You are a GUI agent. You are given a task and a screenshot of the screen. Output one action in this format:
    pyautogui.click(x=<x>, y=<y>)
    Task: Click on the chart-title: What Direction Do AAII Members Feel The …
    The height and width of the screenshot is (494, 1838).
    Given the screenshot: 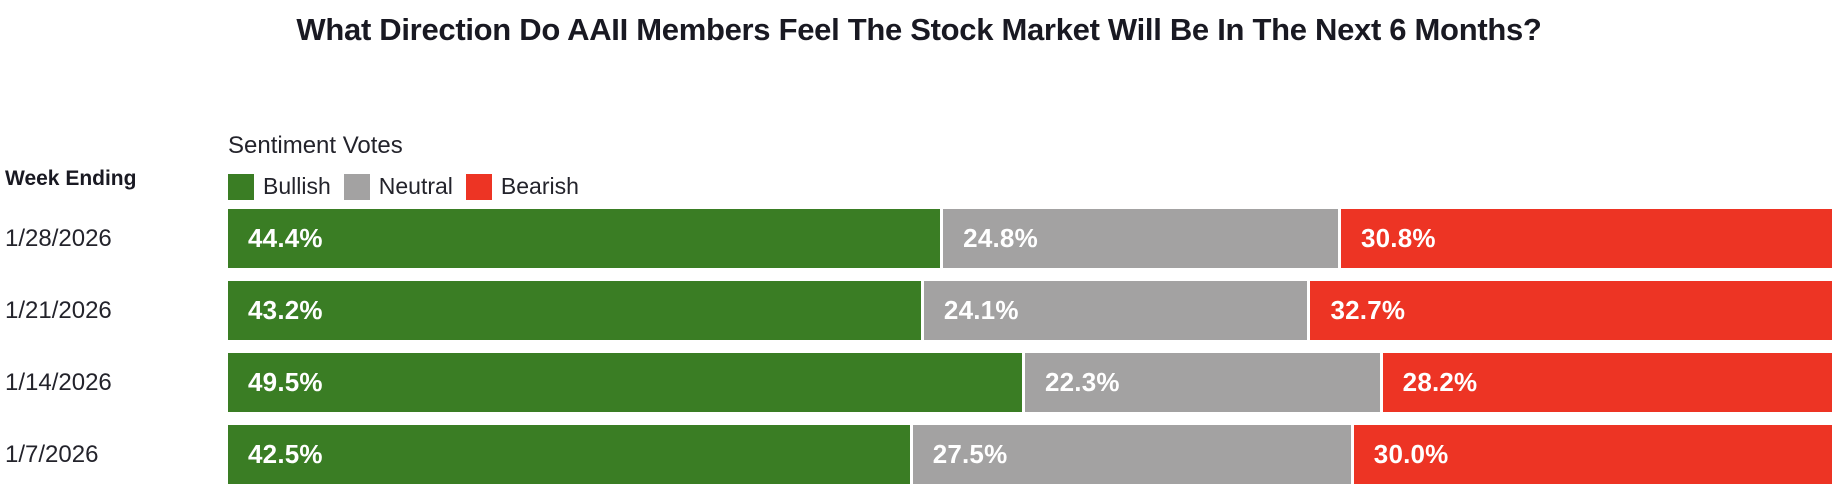 What is the action you would take?
    pyautogui.click(x=919, y=29)
    